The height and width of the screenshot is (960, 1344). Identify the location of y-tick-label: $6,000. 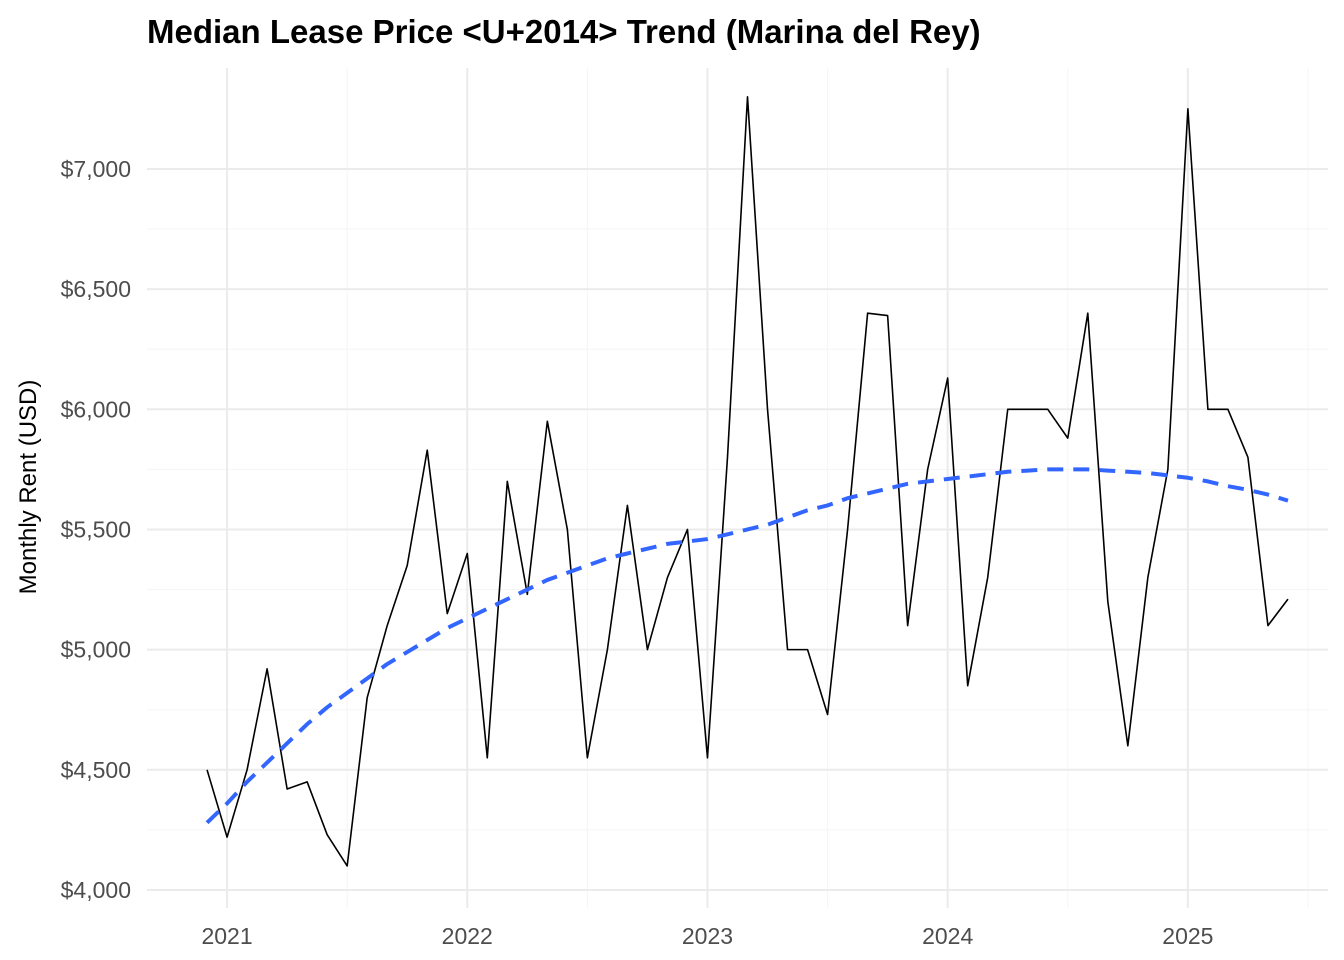
(96, 409).